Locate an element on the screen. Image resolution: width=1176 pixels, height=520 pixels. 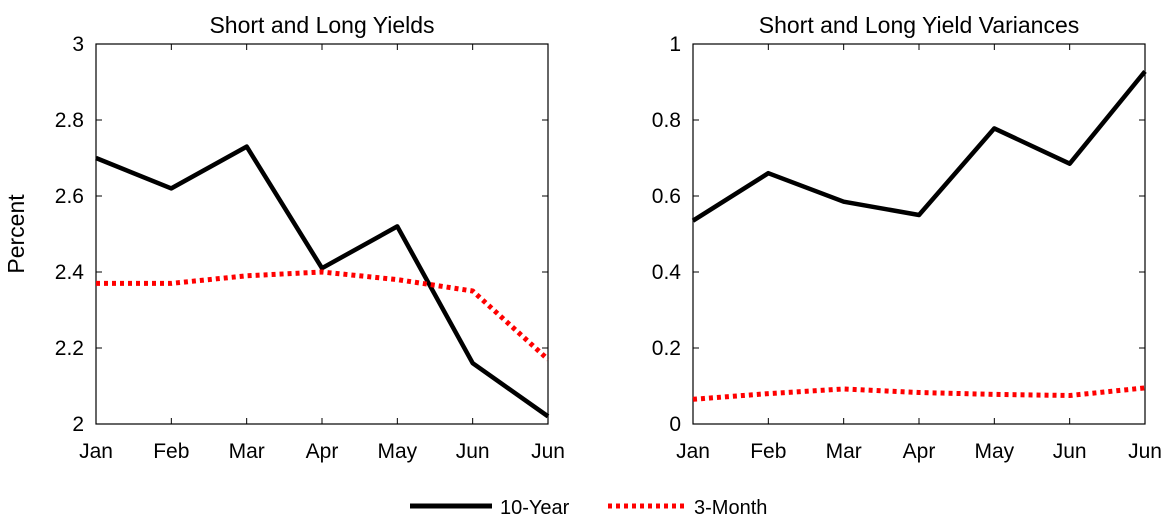
right-series-line-3-month is located at coordinates (919, 393).